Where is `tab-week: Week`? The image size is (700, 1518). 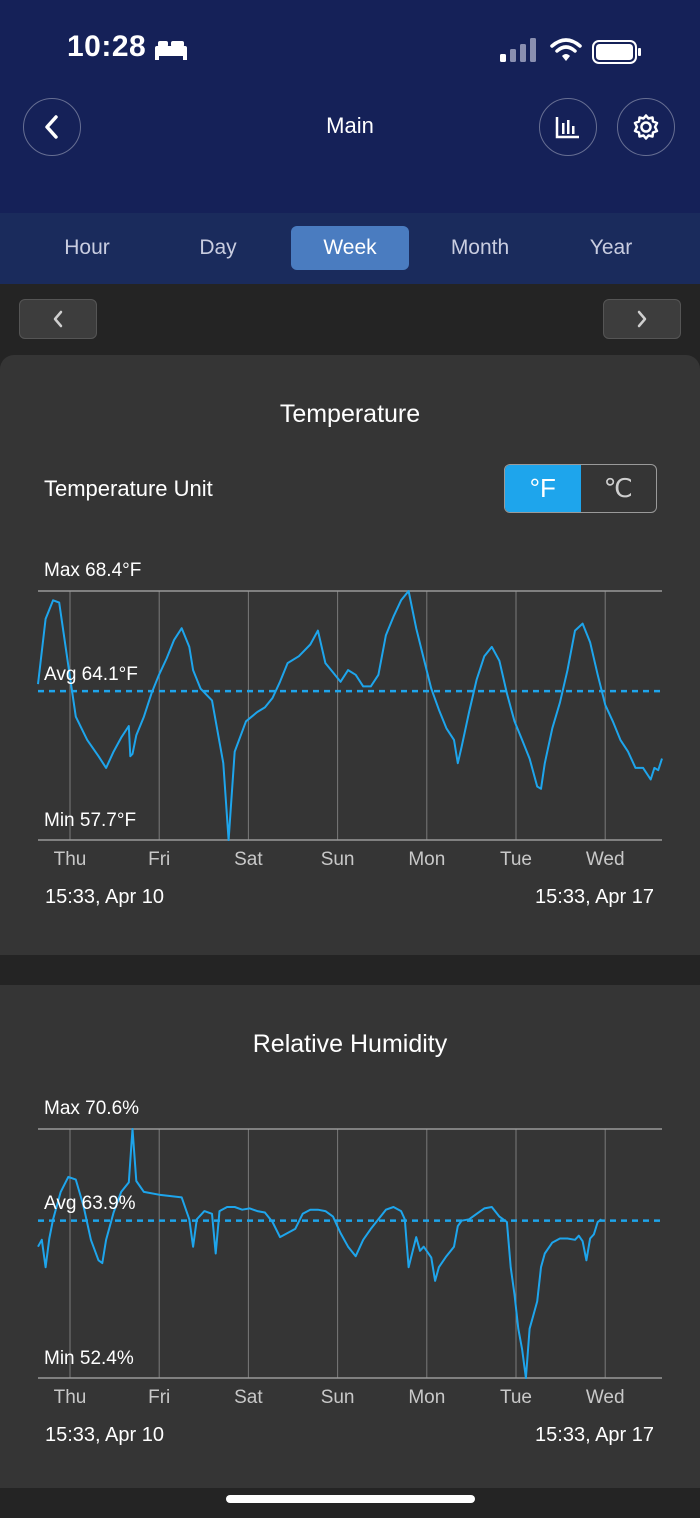
tab-week: Week is located at coordinates (350, 248).